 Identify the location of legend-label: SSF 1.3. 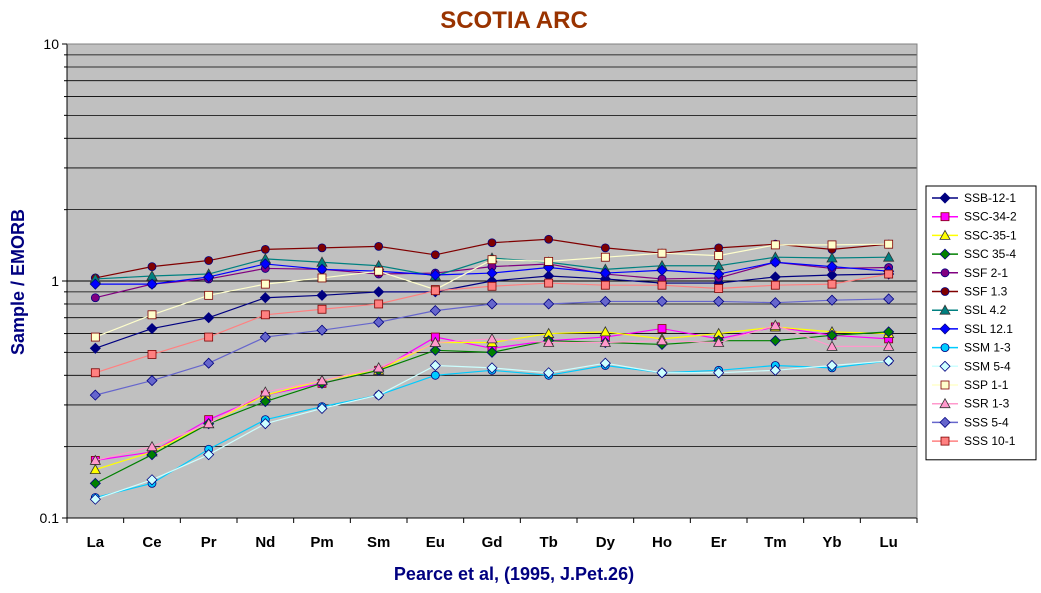
(986, 292).